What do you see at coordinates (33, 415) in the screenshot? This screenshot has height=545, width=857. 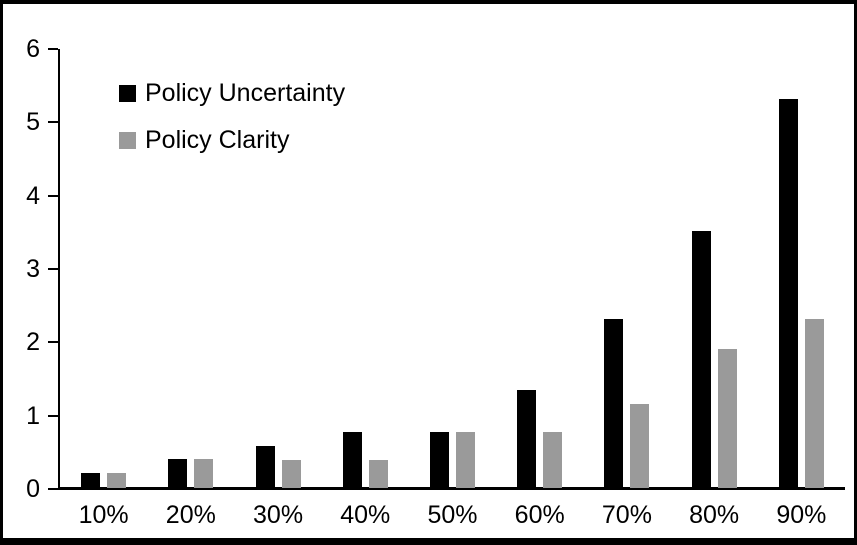 I see `y-tick-label-1: 1` at bounding box center [33, 415].